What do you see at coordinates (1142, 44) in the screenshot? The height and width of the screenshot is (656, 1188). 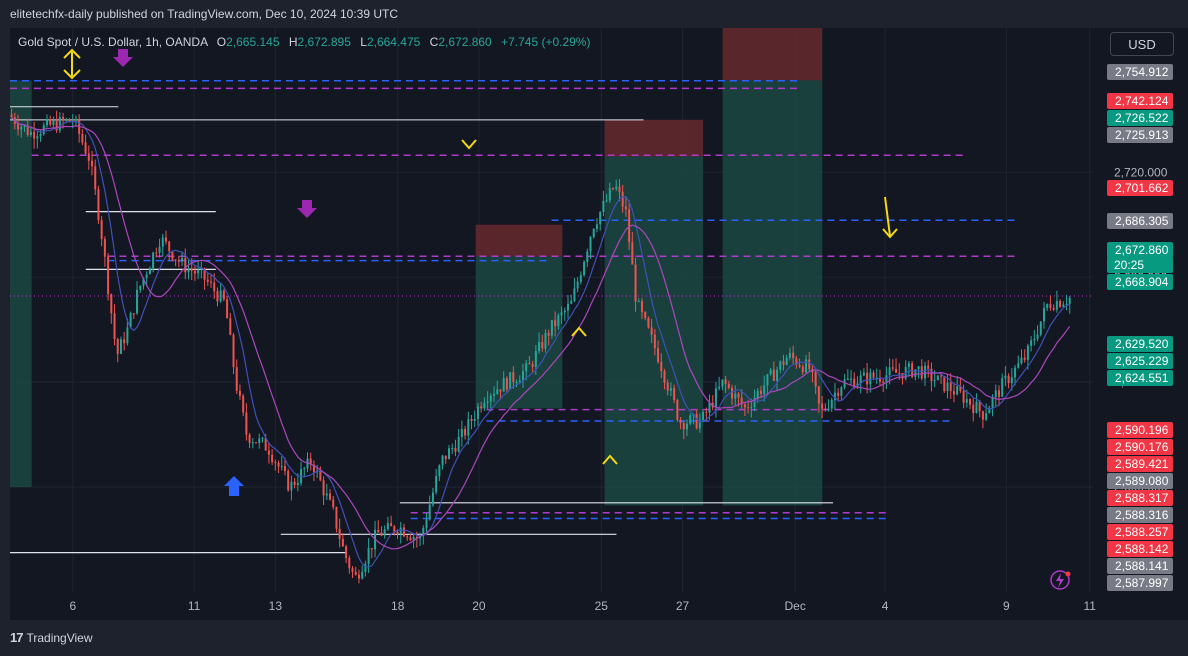 I see `currency-button: USD` at bounding box center [1142, 44].